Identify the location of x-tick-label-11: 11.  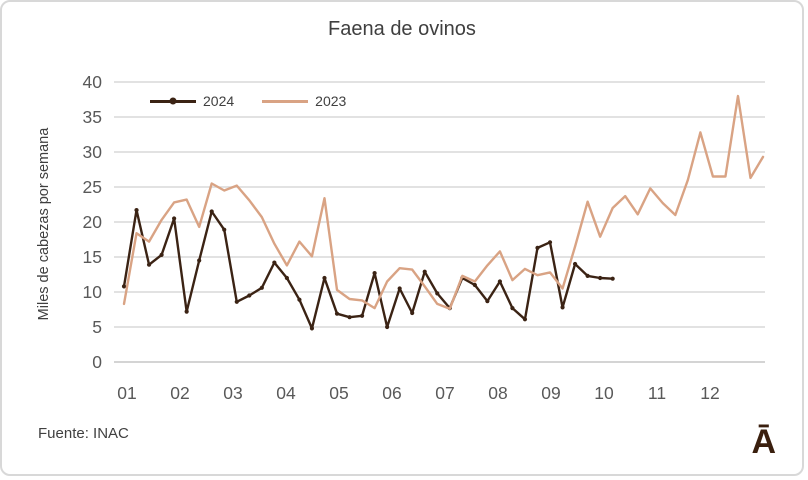
(657, 393).